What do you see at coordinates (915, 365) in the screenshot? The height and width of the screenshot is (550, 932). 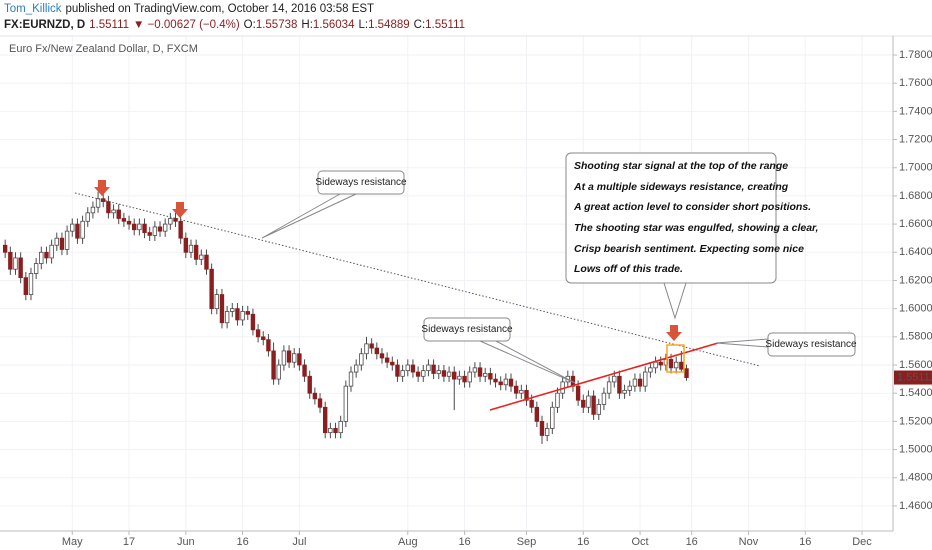 I see `y-tick-label: 1.56000` at bounding box center [915, 365].